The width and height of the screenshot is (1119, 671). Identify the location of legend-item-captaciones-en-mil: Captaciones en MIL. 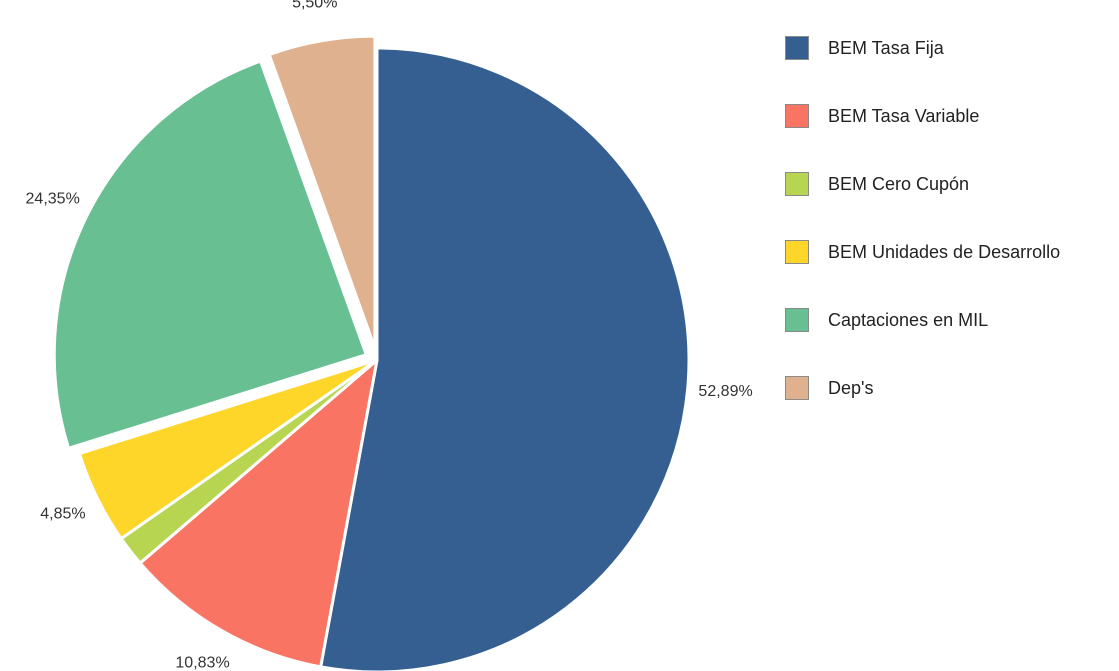
(952, 320).